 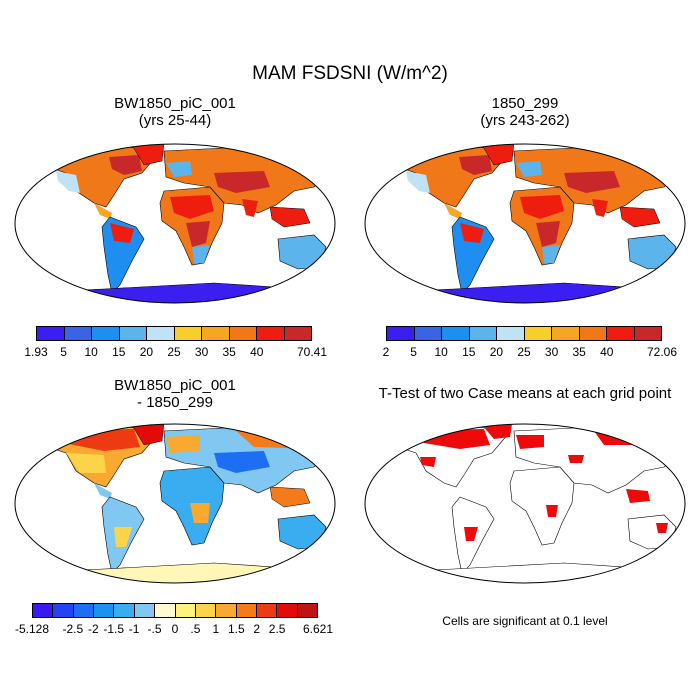 I want to click on colorbar-case2-label-3: 15, so click(x=469, y=352).